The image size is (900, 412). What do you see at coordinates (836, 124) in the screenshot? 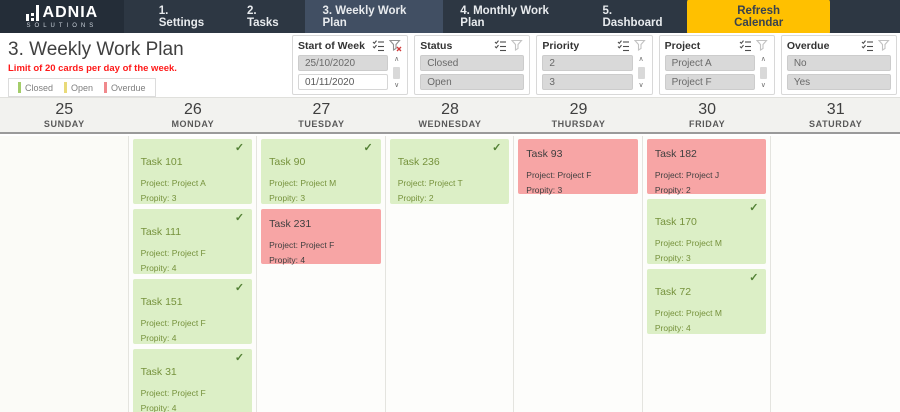
I see `day-name: SATURDAY` at bounding box center [836, 124].